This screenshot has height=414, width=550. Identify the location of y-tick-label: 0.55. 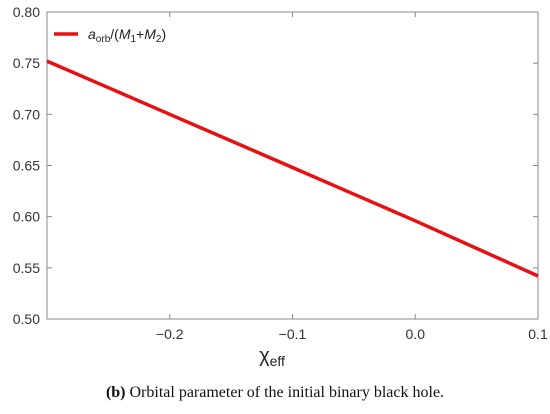
(26, 268).